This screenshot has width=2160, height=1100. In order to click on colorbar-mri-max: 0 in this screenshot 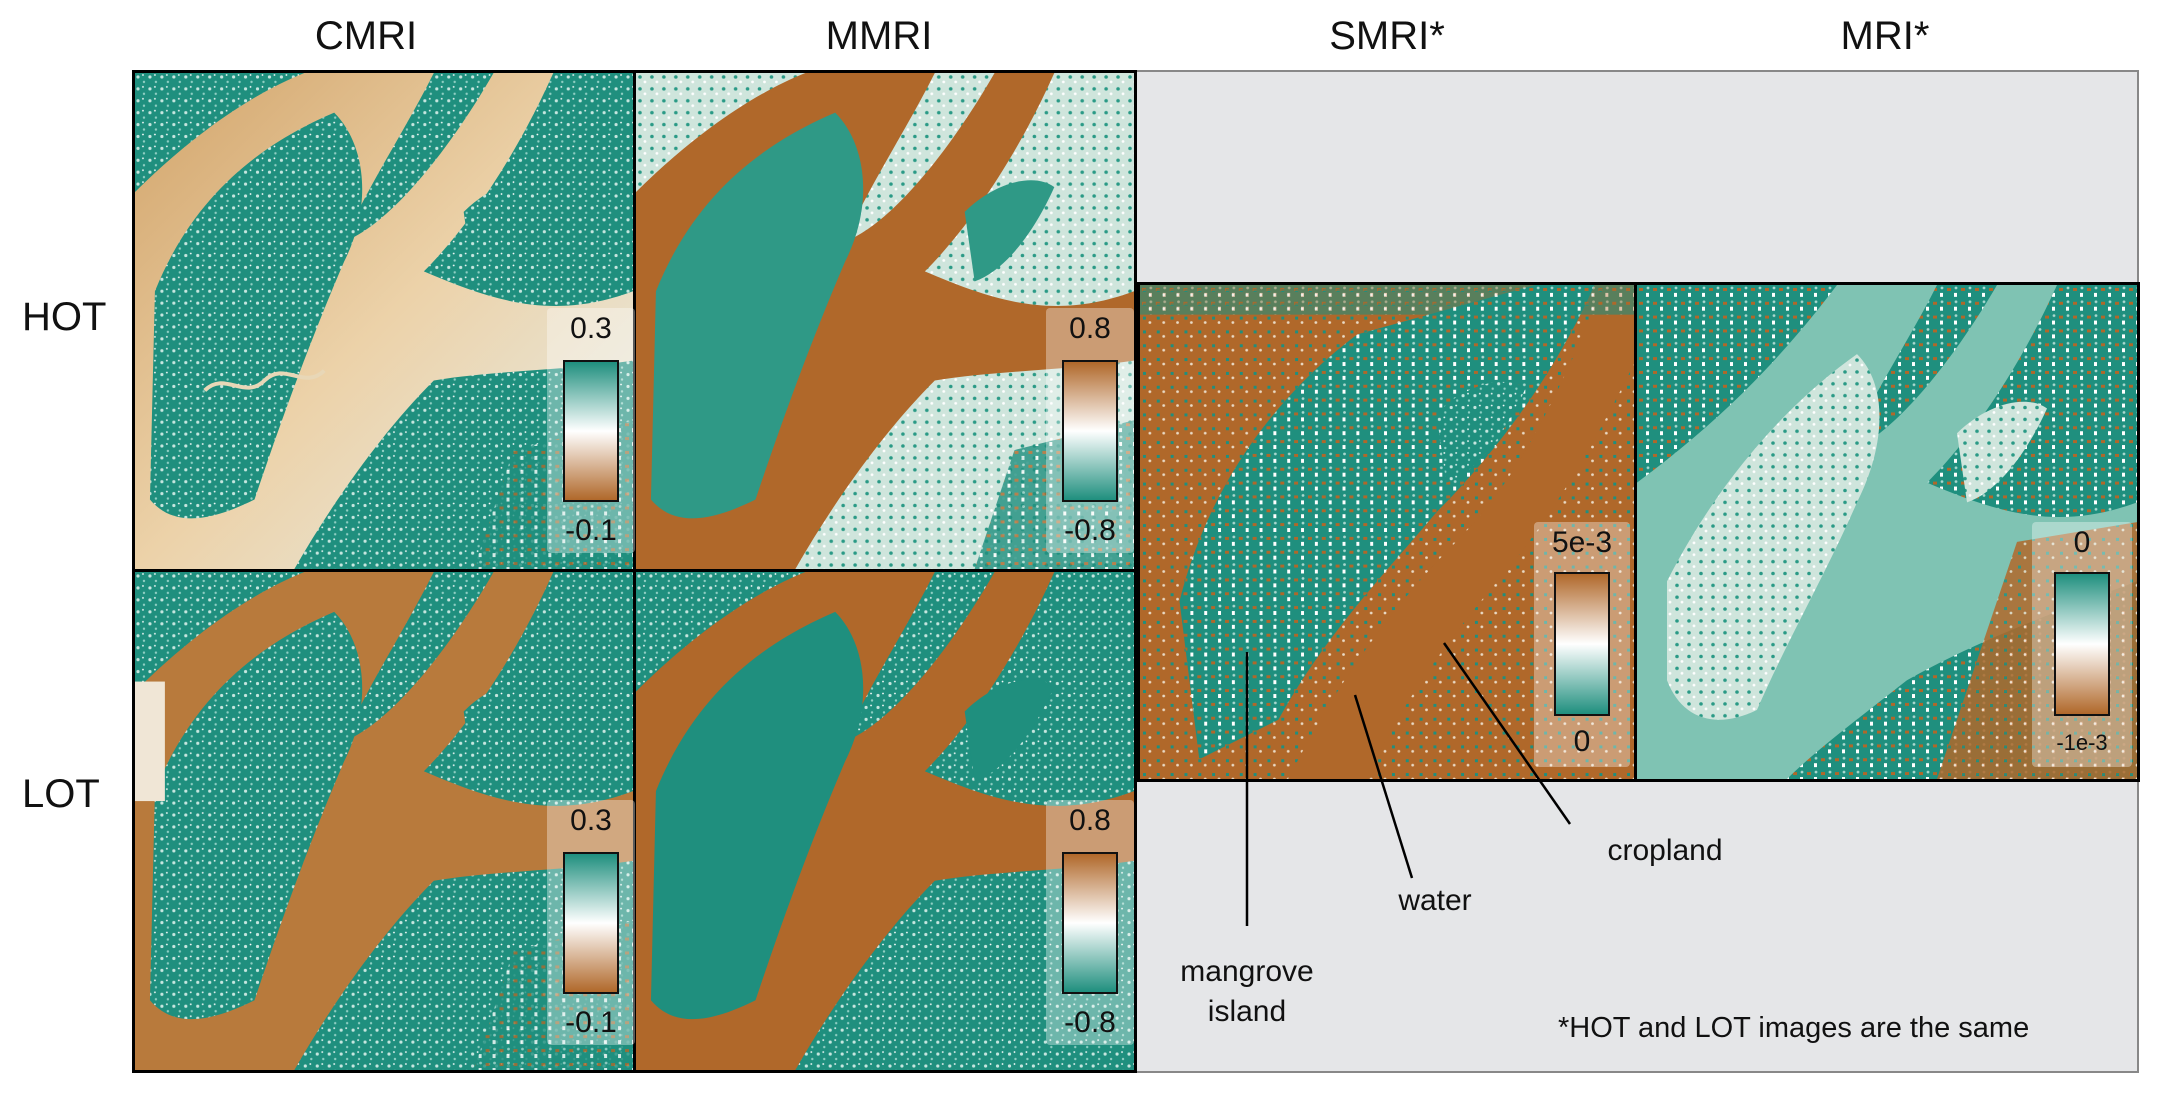, I will do `click(2082, 542)`.